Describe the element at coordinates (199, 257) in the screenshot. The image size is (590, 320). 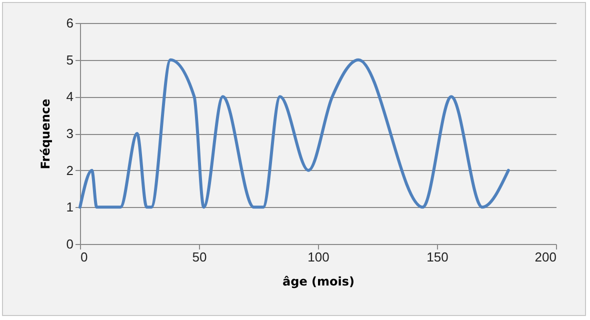
I see `x-tick-label: 50` at that location.